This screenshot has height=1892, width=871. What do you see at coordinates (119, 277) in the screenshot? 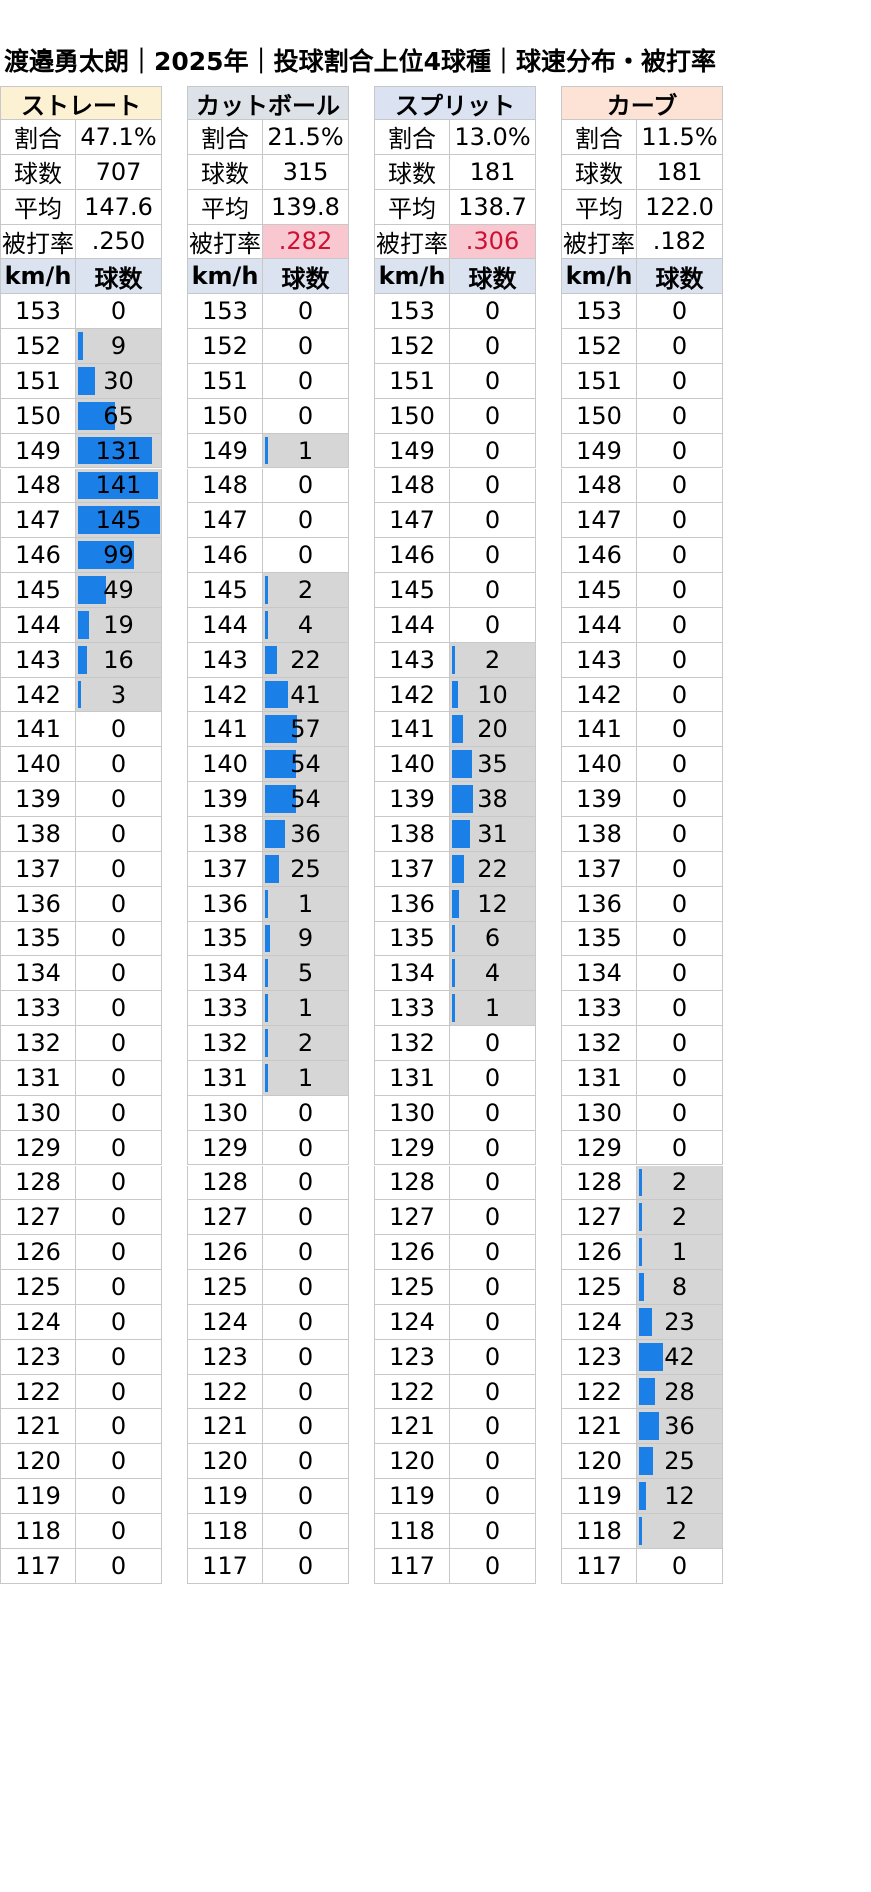
I see `column-header-balls: 球数` at bounding box center [119, 277].